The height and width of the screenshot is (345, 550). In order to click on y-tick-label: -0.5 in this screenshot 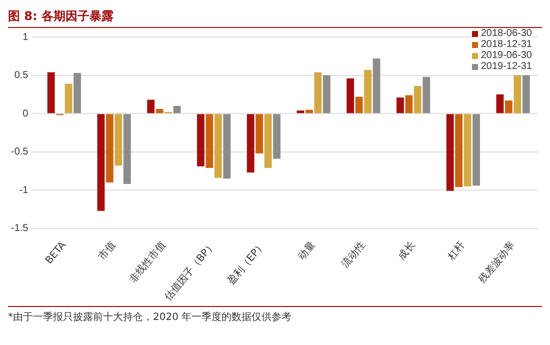, I will do `click(19, 152)`.